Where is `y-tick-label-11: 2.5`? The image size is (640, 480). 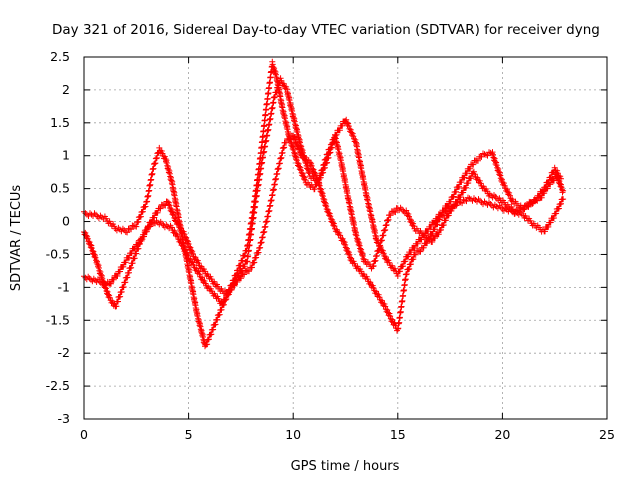 y-tick-label-11: 2.5 is located at coordinates (60, 56).